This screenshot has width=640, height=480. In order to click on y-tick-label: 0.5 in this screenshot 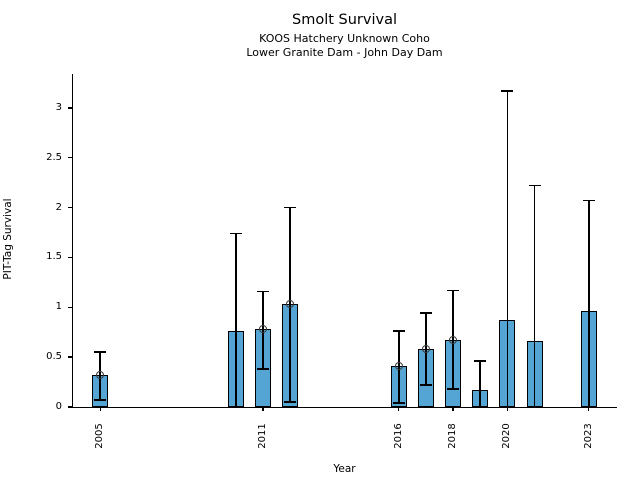, I will do `click(54, 357)`.